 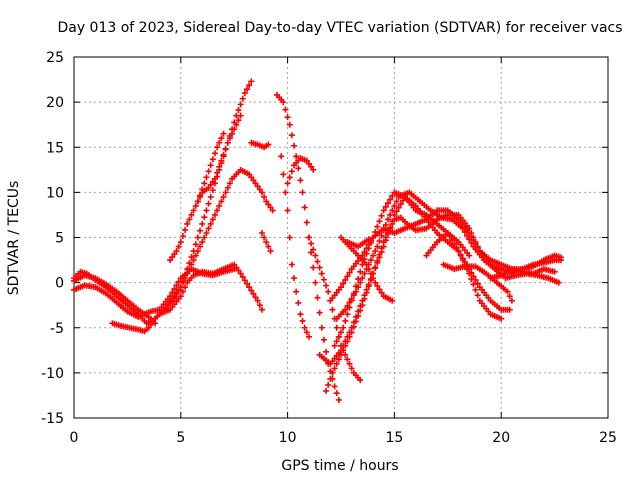 What do you see at coordinates (394, 438) in the screenshot?
I see `x-tick-label: 15` at bounding box center [394, 438].